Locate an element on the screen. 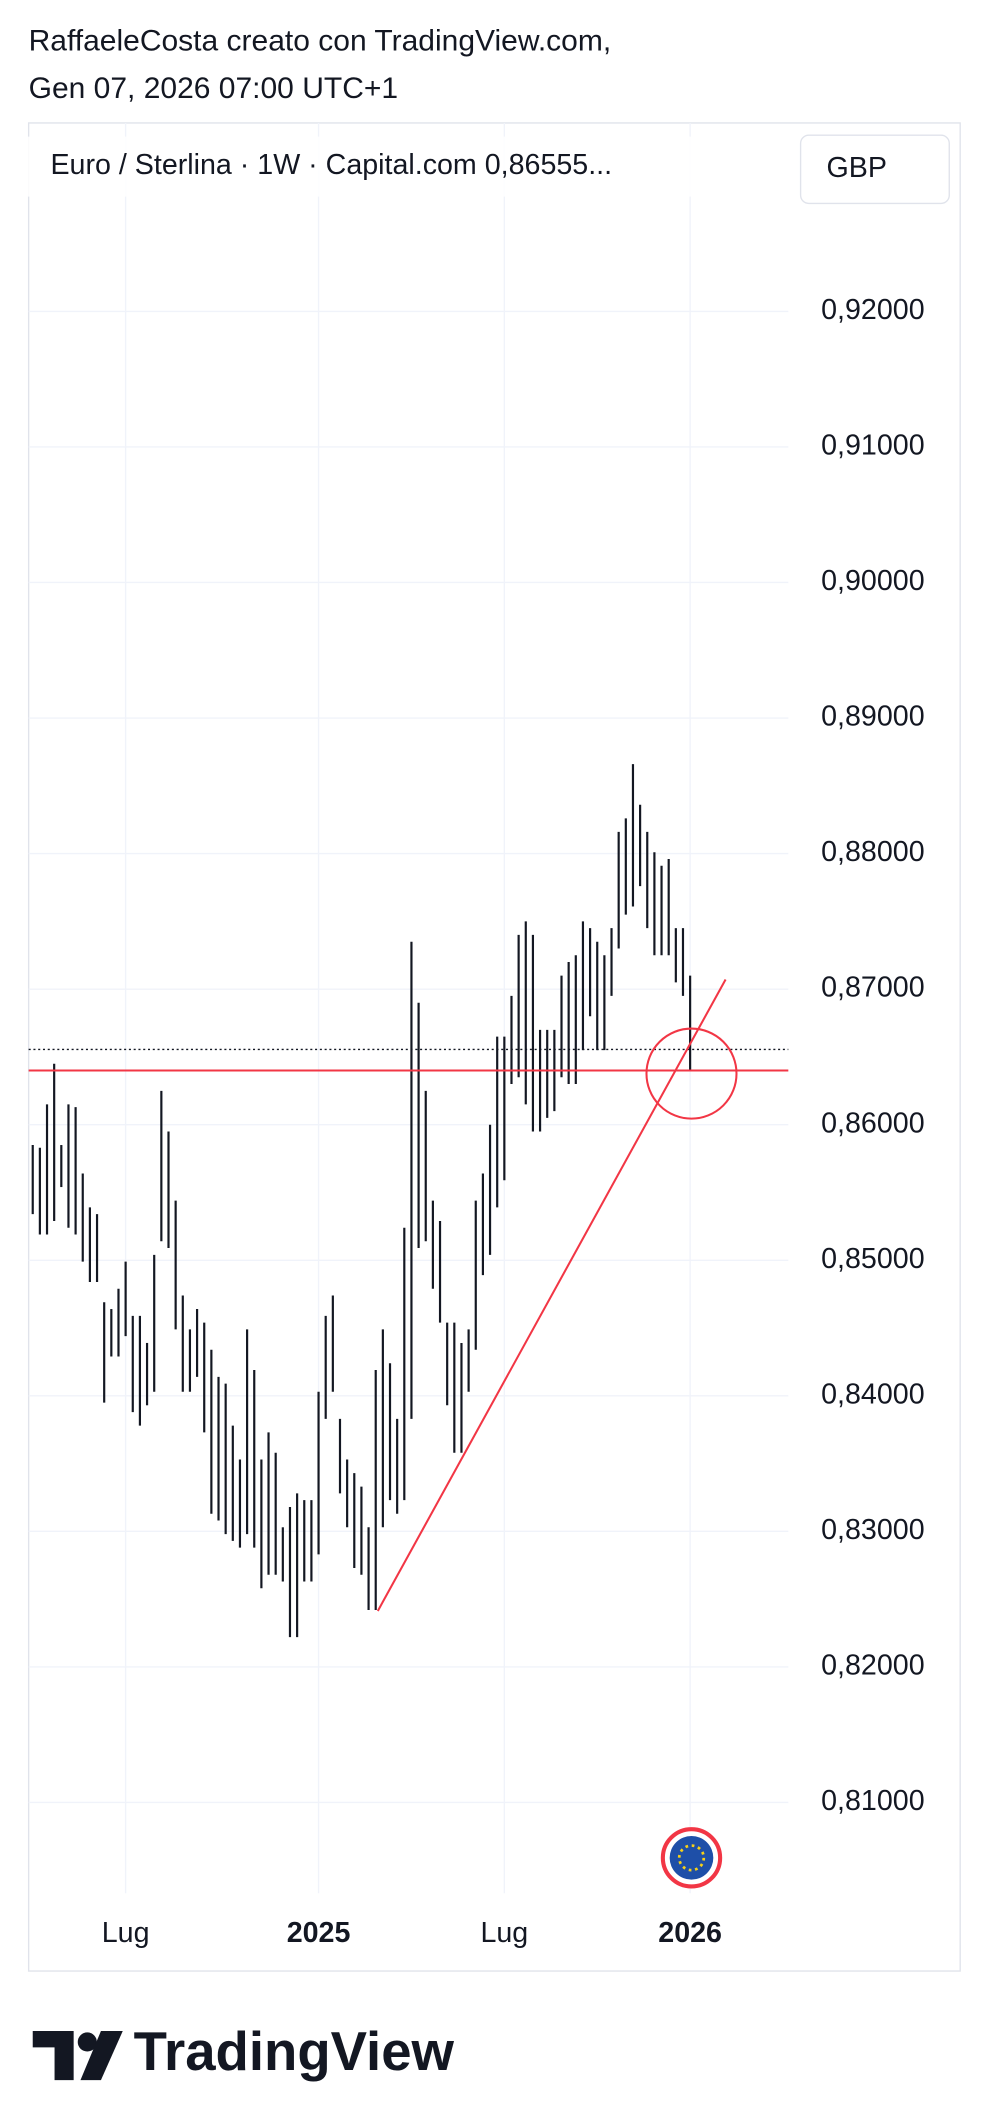 This screenshot has width=982, height=2124. eu-flag-icon is located at coordinates (691, 1858).